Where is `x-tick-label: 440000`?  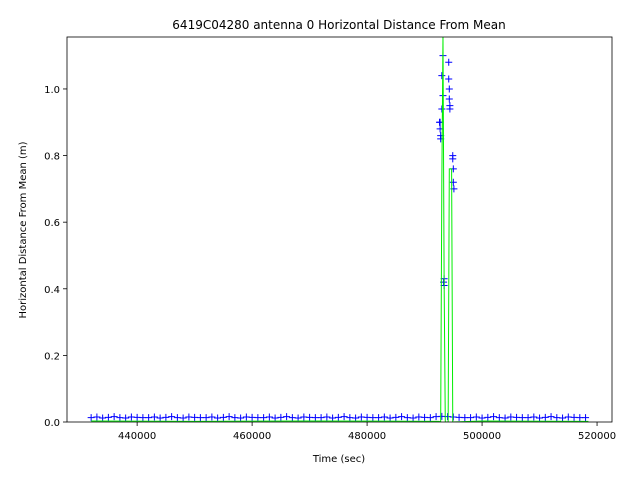 x-tick-label: 440000 is located at coordinates (137, 436).